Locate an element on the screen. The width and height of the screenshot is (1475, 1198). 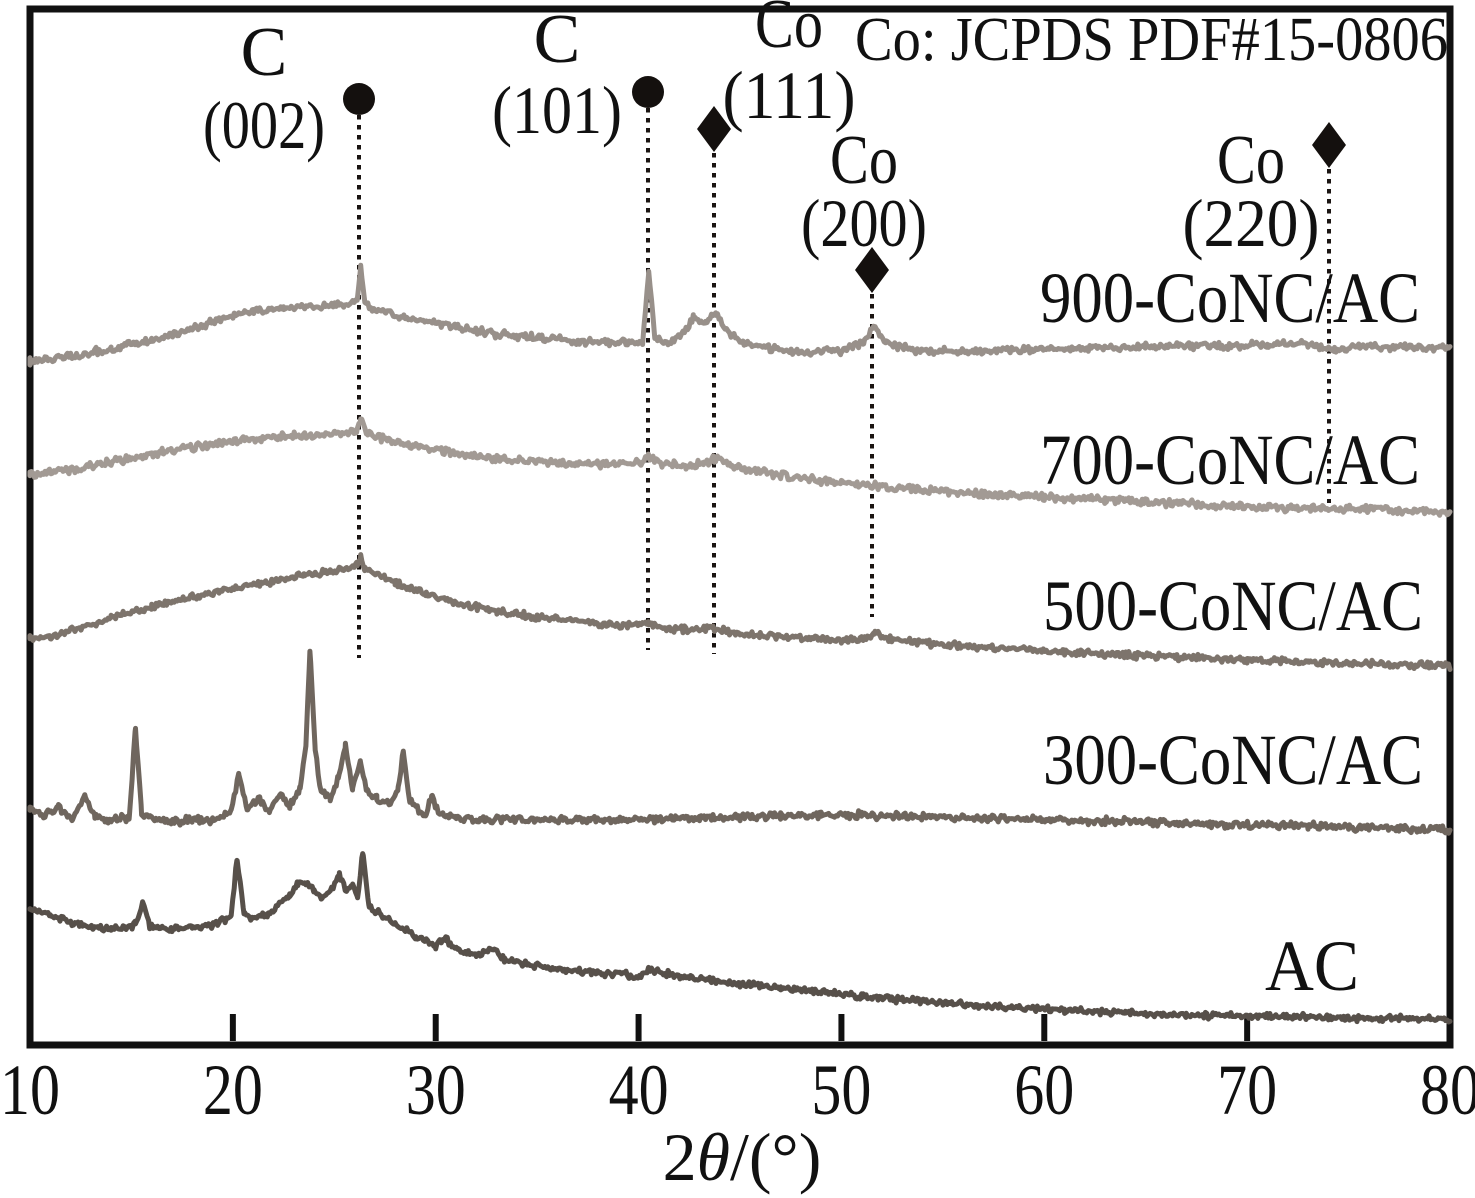
series-path-700-CoNC-AC is located at coordinates (740, 467).